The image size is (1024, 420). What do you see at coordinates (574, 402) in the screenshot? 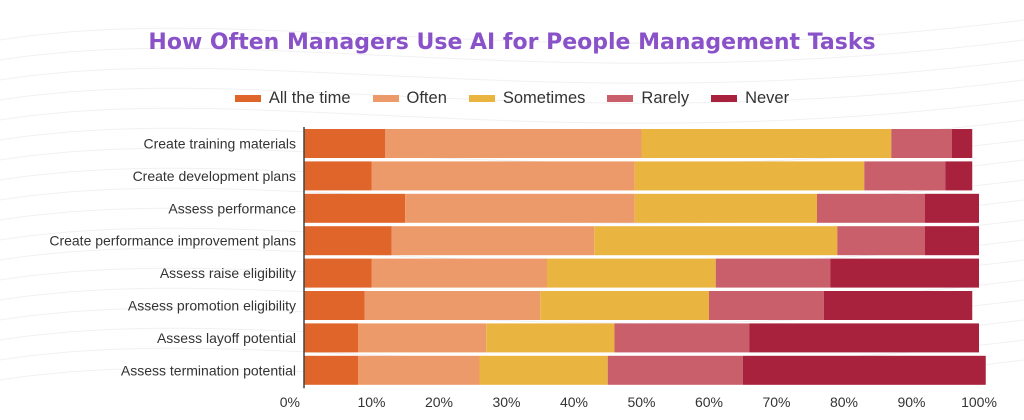
I see `x-tick-label: 40%` at bounding box center [574, 402].